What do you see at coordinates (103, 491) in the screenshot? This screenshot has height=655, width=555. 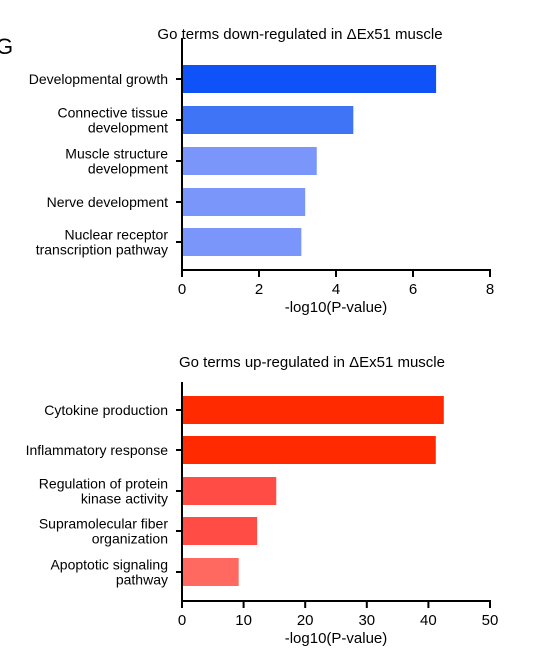 I see `category-label: Regulation of protein kinase activity` at bounding box center [103, 491].